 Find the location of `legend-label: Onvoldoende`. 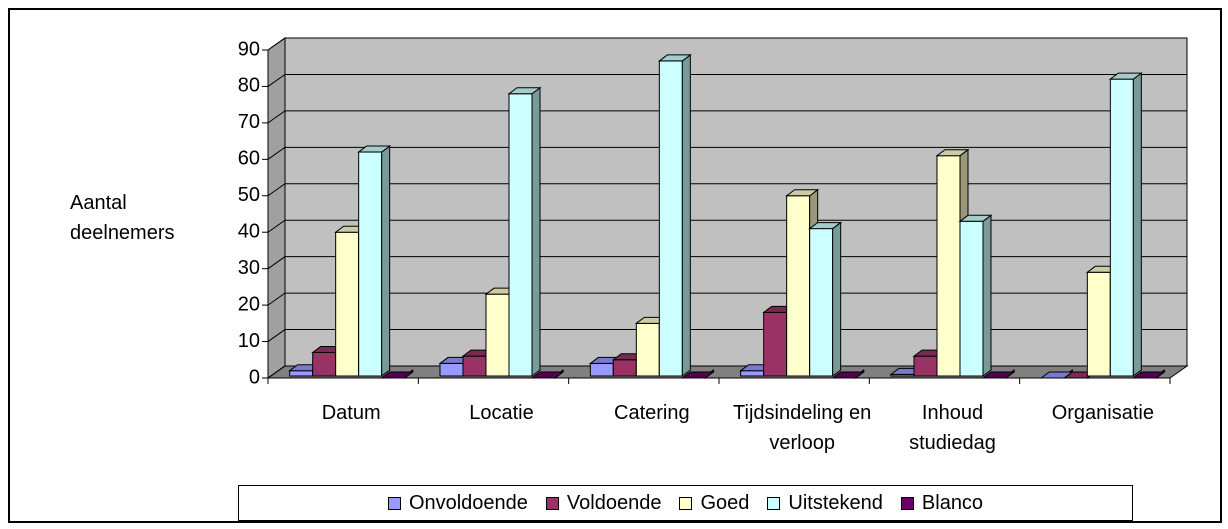

legend-label: Onvoldoende is located at coordinates (468, 502).